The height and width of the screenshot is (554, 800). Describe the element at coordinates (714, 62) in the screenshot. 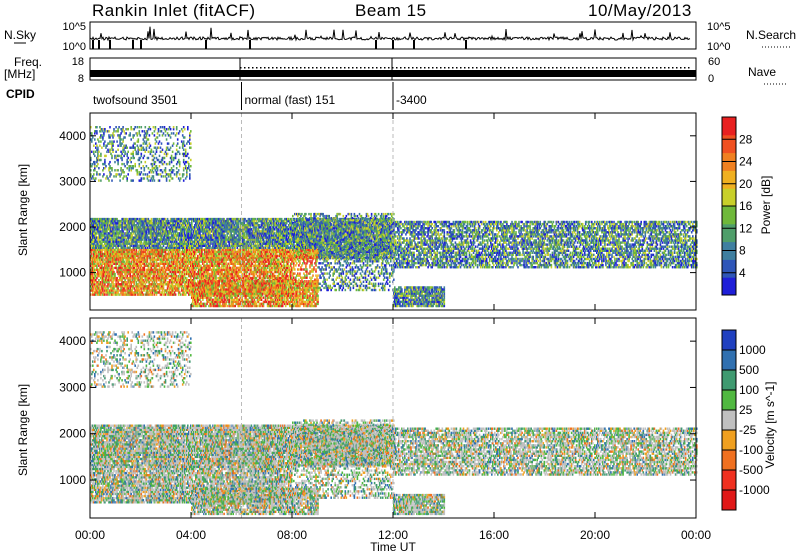

I see `freq-right-tick-top: 60` at that location.